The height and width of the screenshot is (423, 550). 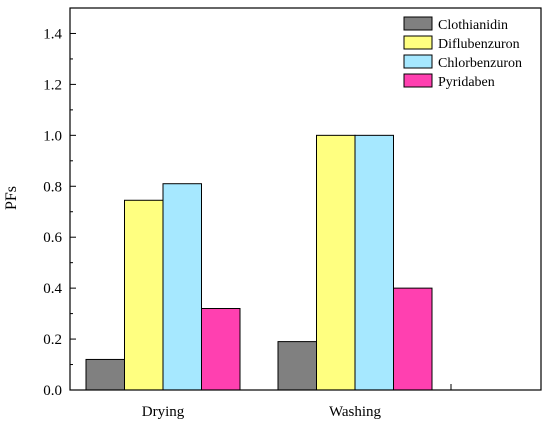 What do you see at coordinates (336, 262) in the screenshot?
I see `bar-diflubenzuron-washing` at bounding box center [336, 262].